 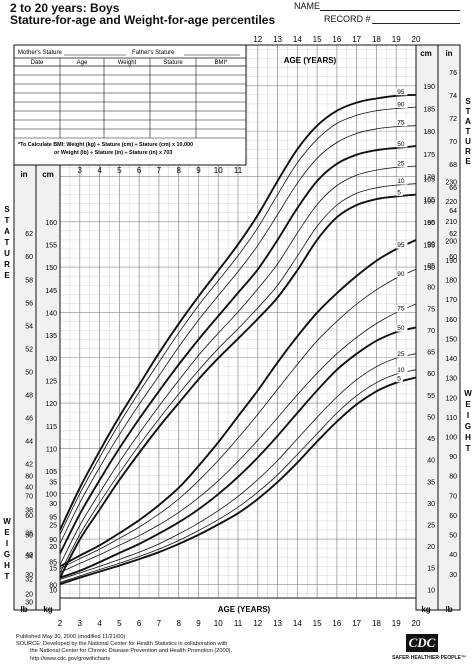 I want to click on left-cm-tick: 100, so click(x=51, y=495).